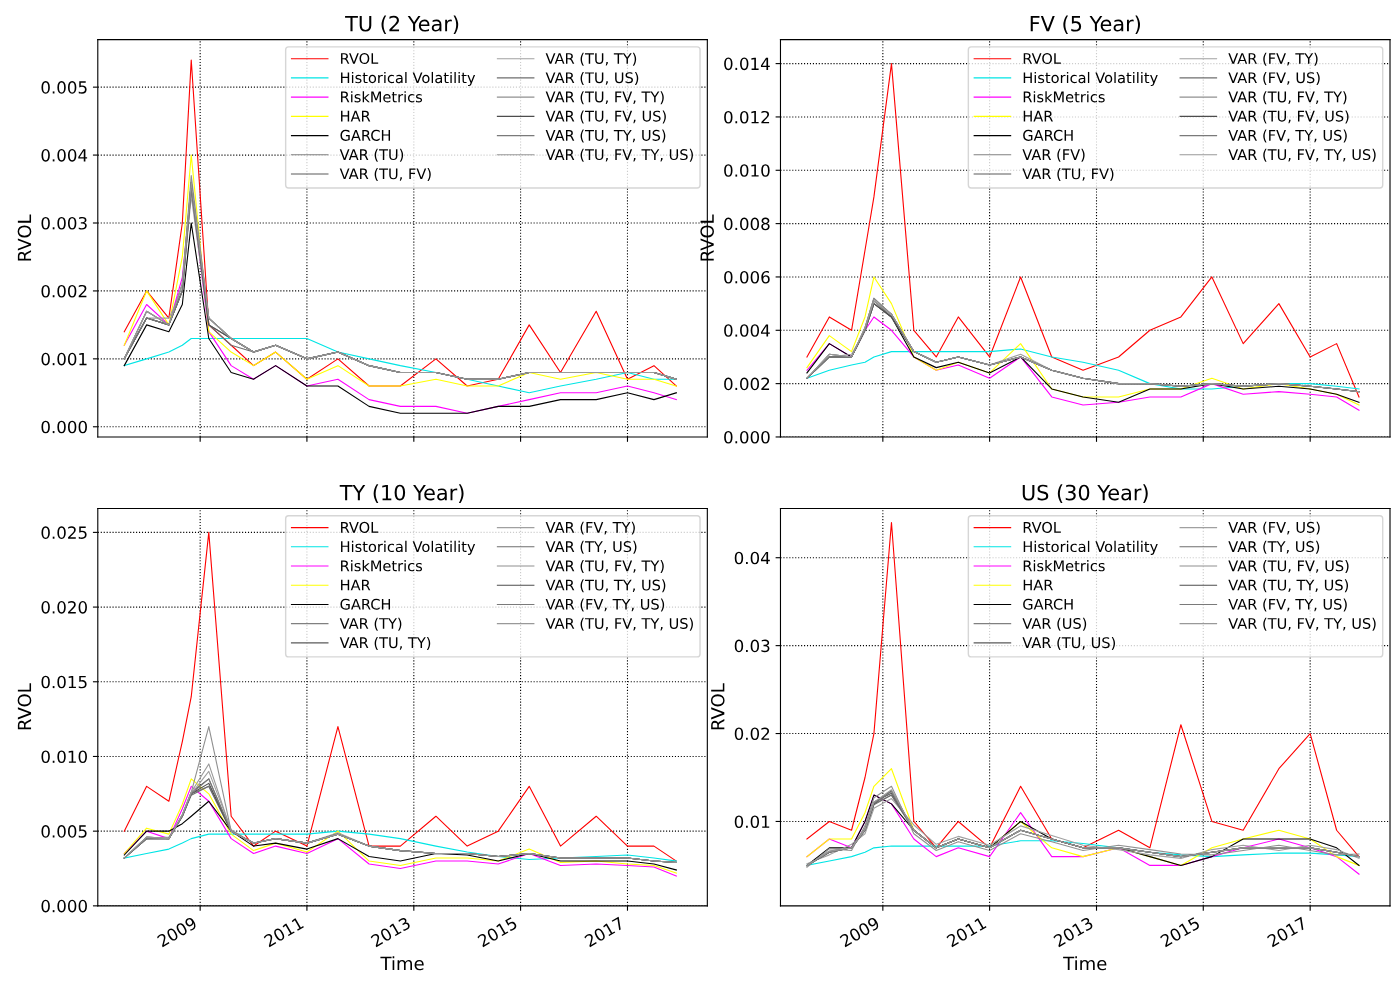 The image size is (1397, 990). I want to click on y-tick-label: 0.008, so click(747, 224).